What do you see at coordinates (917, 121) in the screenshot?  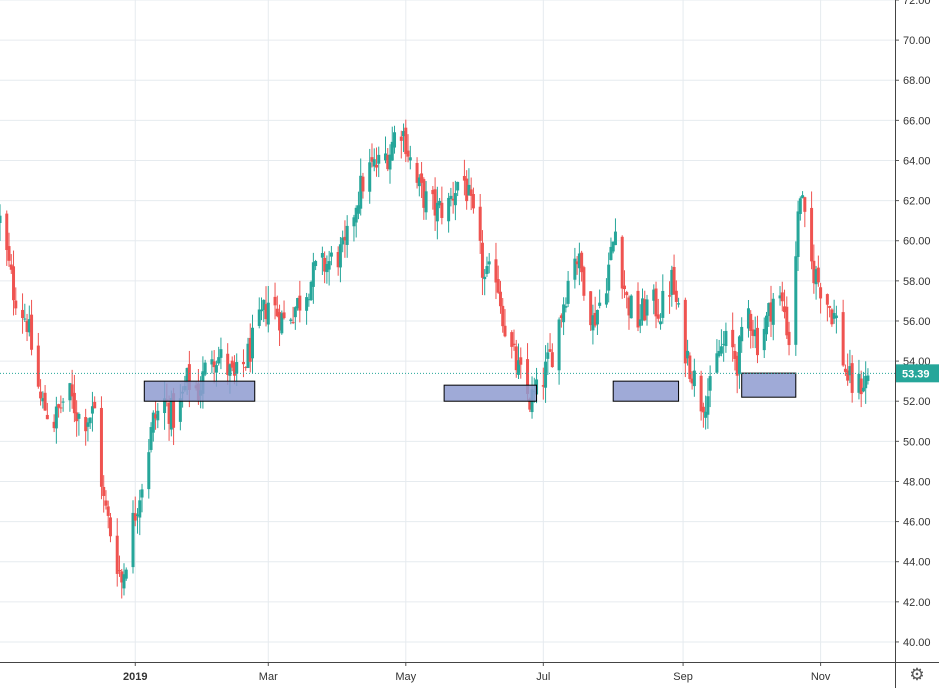 I see `y-tick-label: 66.00` at bounding box center [917, 121].